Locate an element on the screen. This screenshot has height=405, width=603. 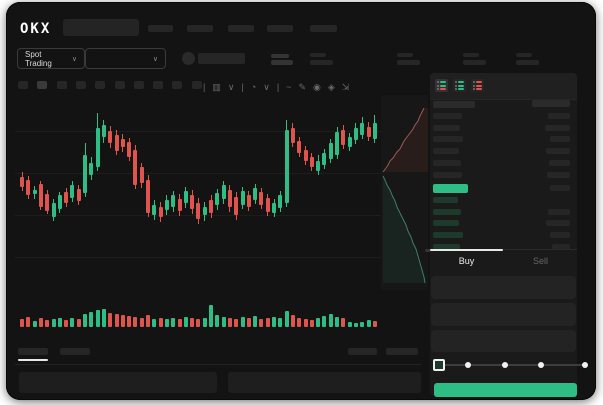
bottom-tab-open-orders is located at coordinates (33, 351).